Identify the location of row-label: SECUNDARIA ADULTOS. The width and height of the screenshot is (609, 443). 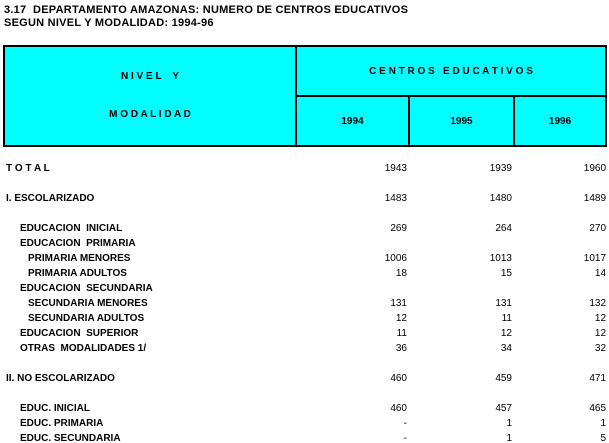
(86, 318).